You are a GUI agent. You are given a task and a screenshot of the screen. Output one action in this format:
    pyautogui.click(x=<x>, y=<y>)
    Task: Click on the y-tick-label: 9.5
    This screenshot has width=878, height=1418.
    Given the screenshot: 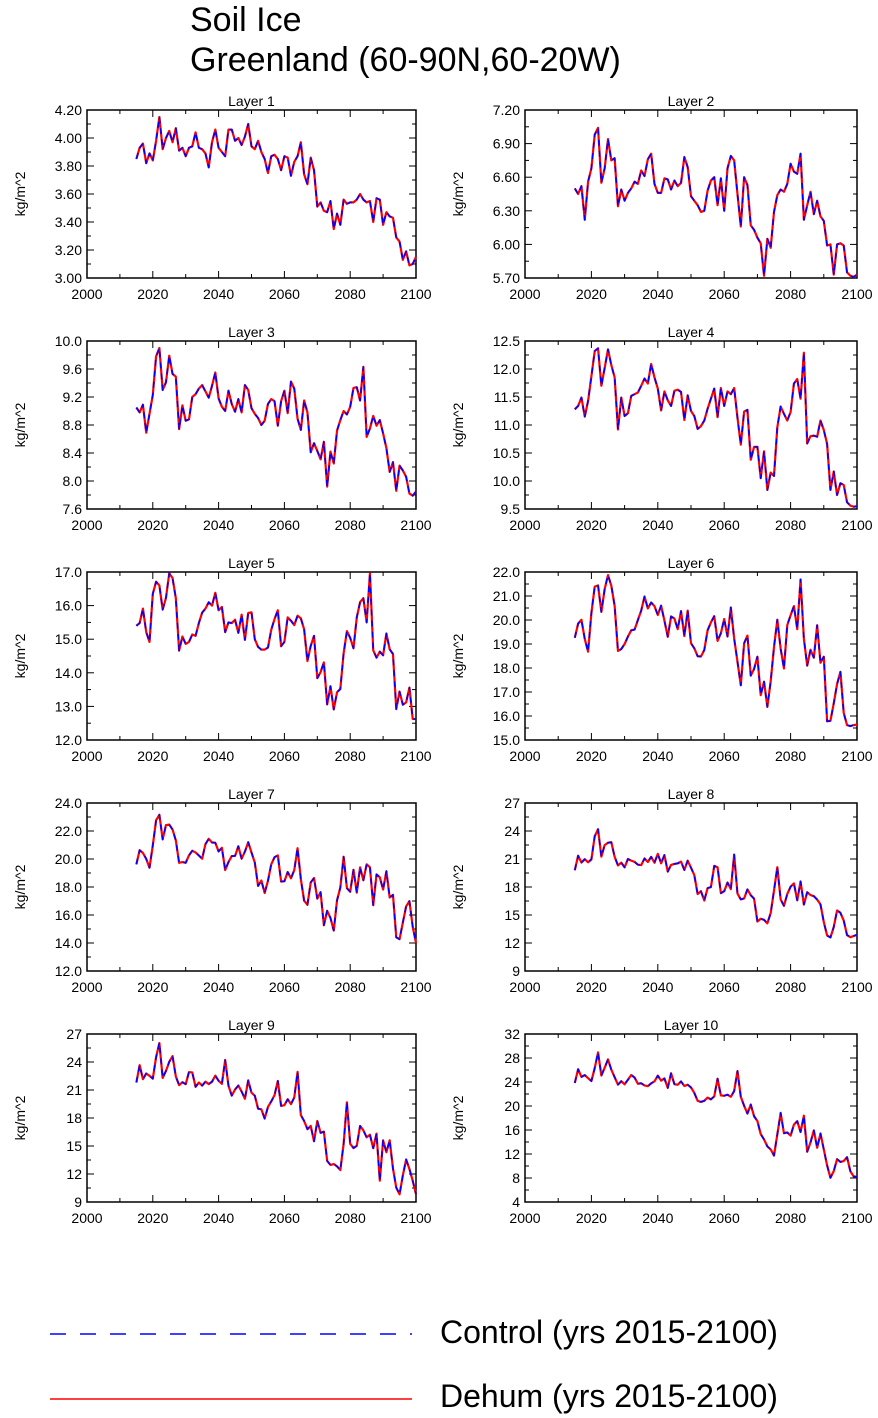 What is the action you would take?
    pyautogui.click(x=511, y=509)
    